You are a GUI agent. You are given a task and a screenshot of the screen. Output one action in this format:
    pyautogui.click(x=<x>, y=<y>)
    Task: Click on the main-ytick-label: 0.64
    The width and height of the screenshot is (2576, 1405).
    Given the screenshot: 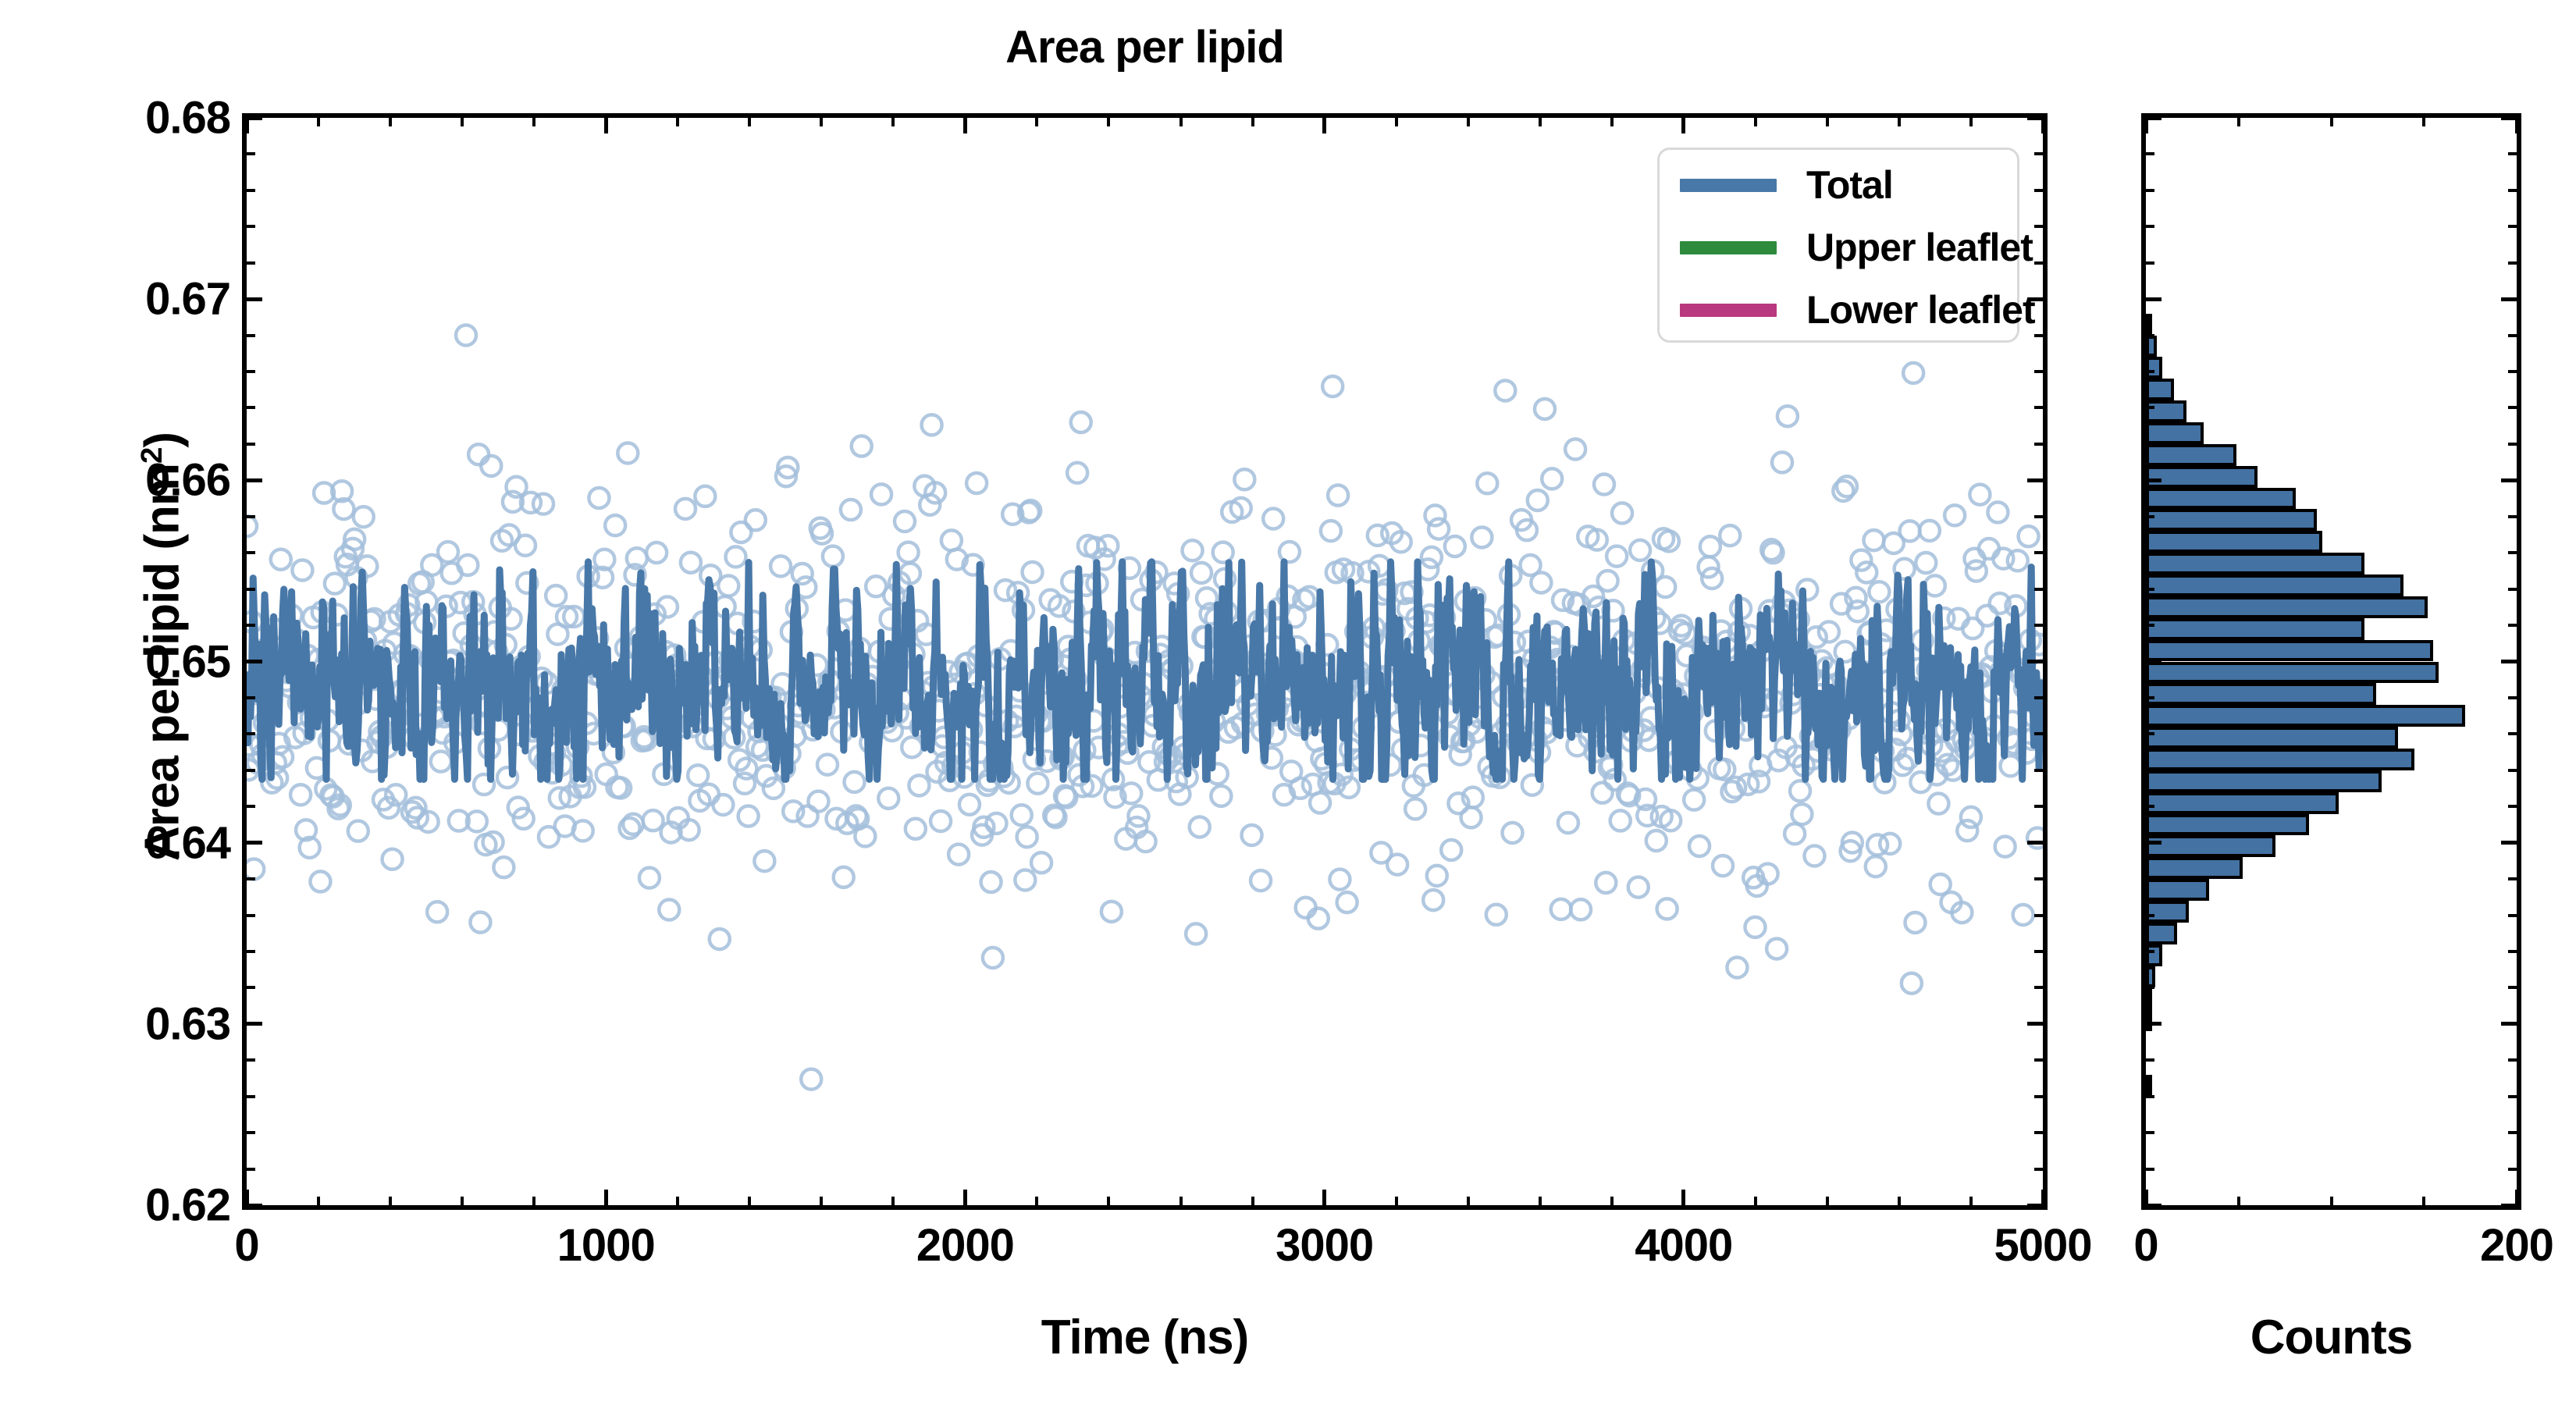 What is the action you would take?
    pyautogui.click(x=188, y=843)
    